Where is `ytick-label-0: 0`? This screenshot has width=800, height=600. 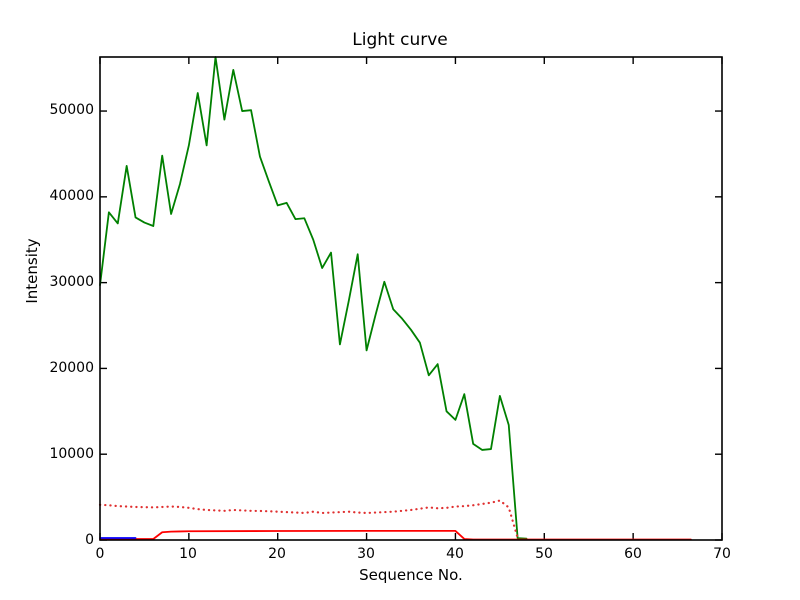
ytick-label-0: 0 is located at coordinates (89, 540).